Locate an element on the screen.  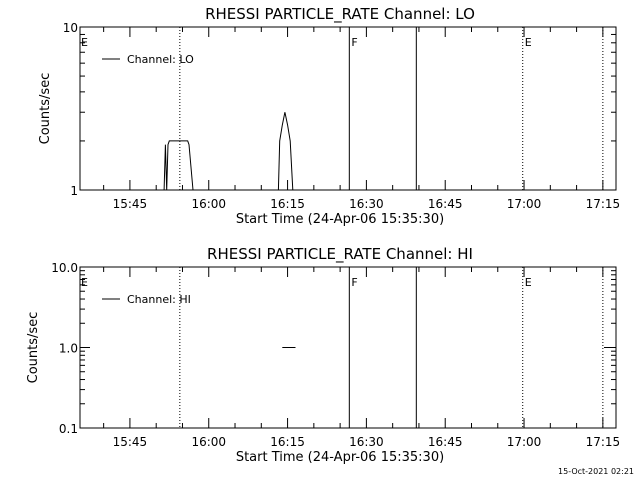
y-tick-label: 1 is located at coordinates (74, 191).